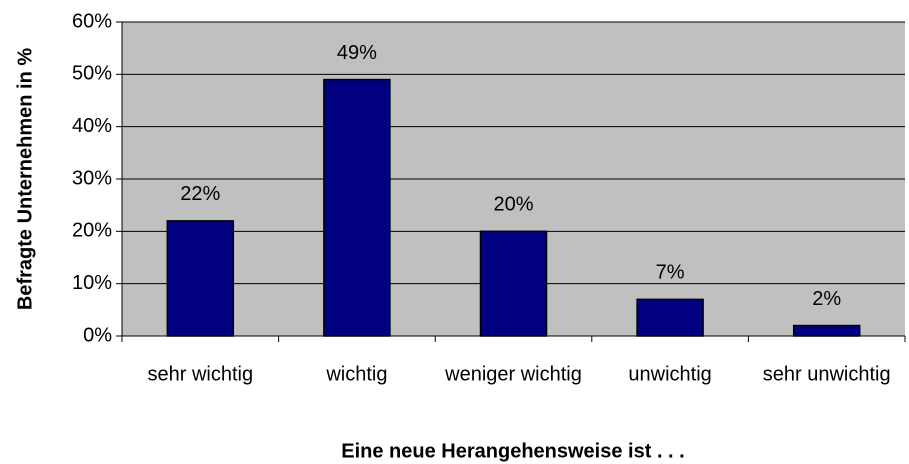 The image size is (909, 464). I want to click on x-tick-label: unwichtig, so click(669, 374).